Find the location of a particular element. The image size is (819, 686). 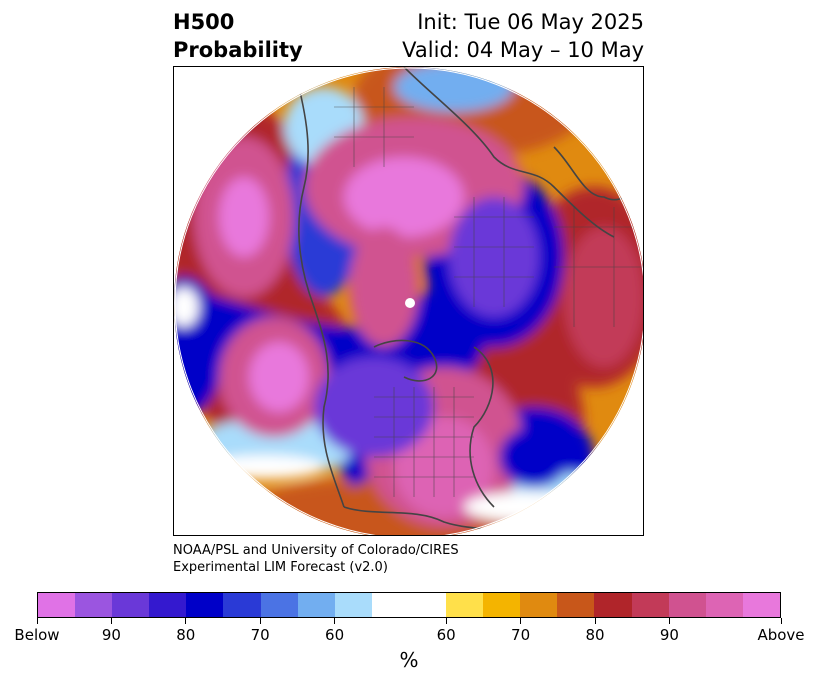

colorbar is located at coordinates (409, 605).